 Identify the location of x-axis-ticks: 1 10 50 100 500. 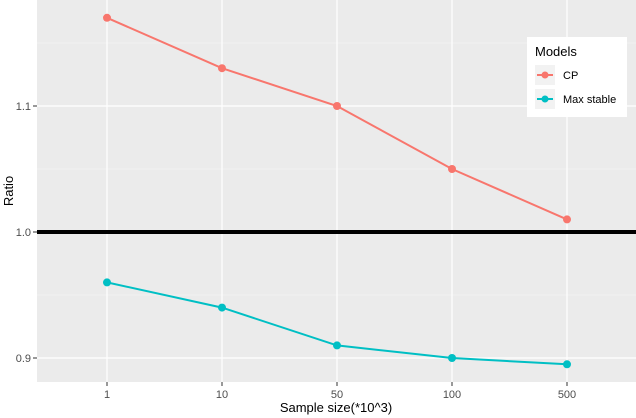
(340, 391).